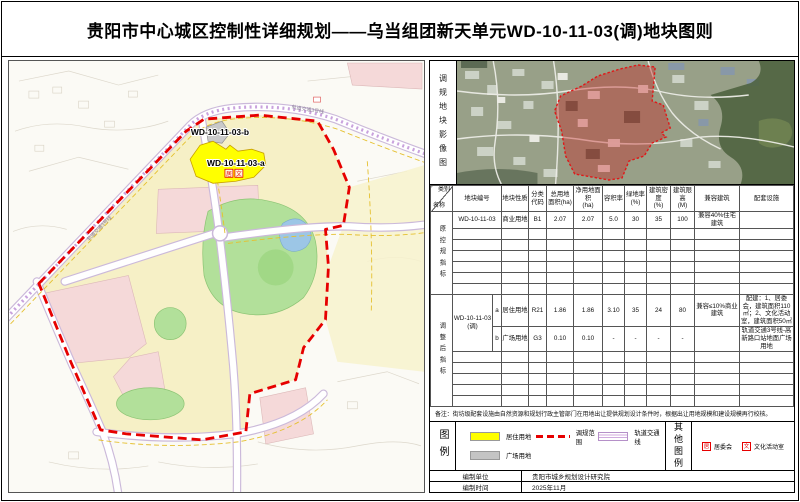 The width and height of the screenshot is (800, 502). Describe the element at coordinates (766, 310) in the screenshot. I see `facilities-cell: 配建：1、居委会，建筑面积110㎡；2、文化活动室，建筑面积50㎡` at that location.